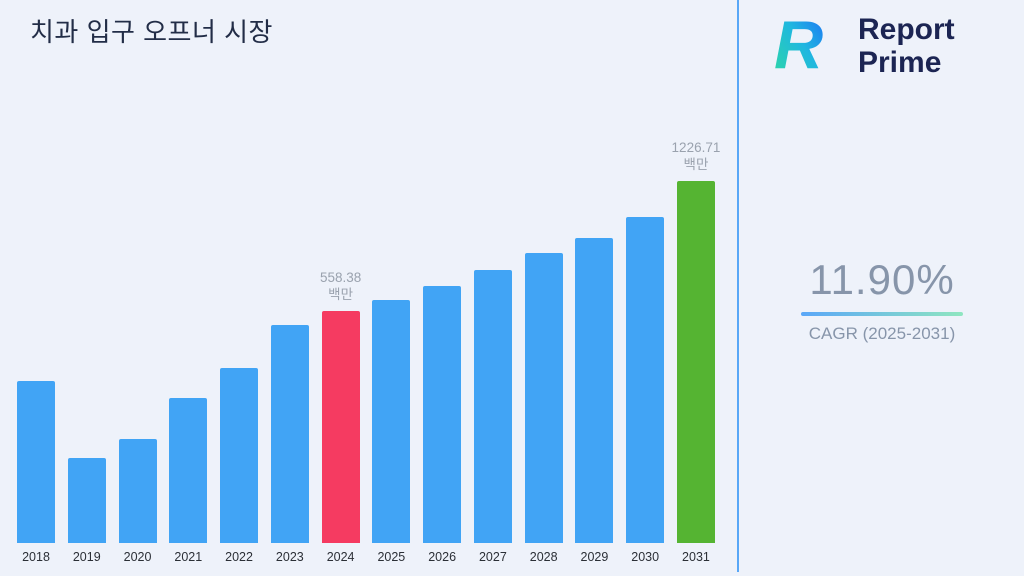  What do you see at coordinates (594, 557) in the screenshot?
I see `x-tick-label-2029: 2029` at bounding box center [594, 557].